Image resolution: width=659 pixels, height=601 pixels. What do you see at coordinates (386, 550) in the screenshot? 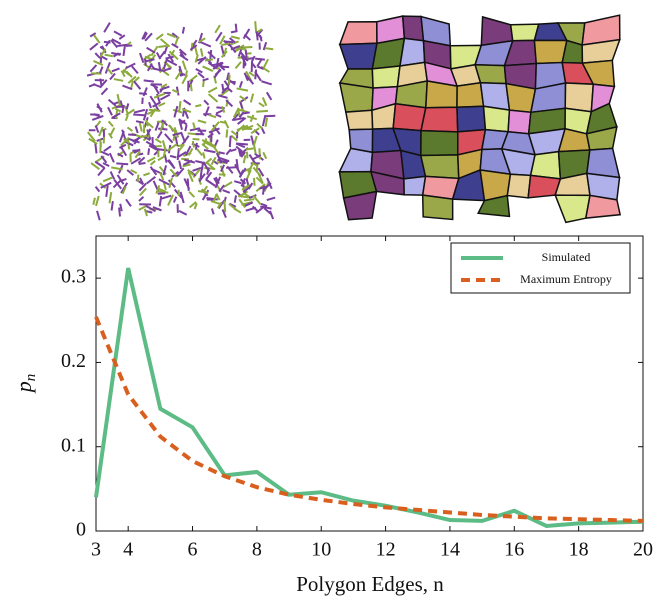
I see `x-tick-label: 12` at bounding box center [386, 550].